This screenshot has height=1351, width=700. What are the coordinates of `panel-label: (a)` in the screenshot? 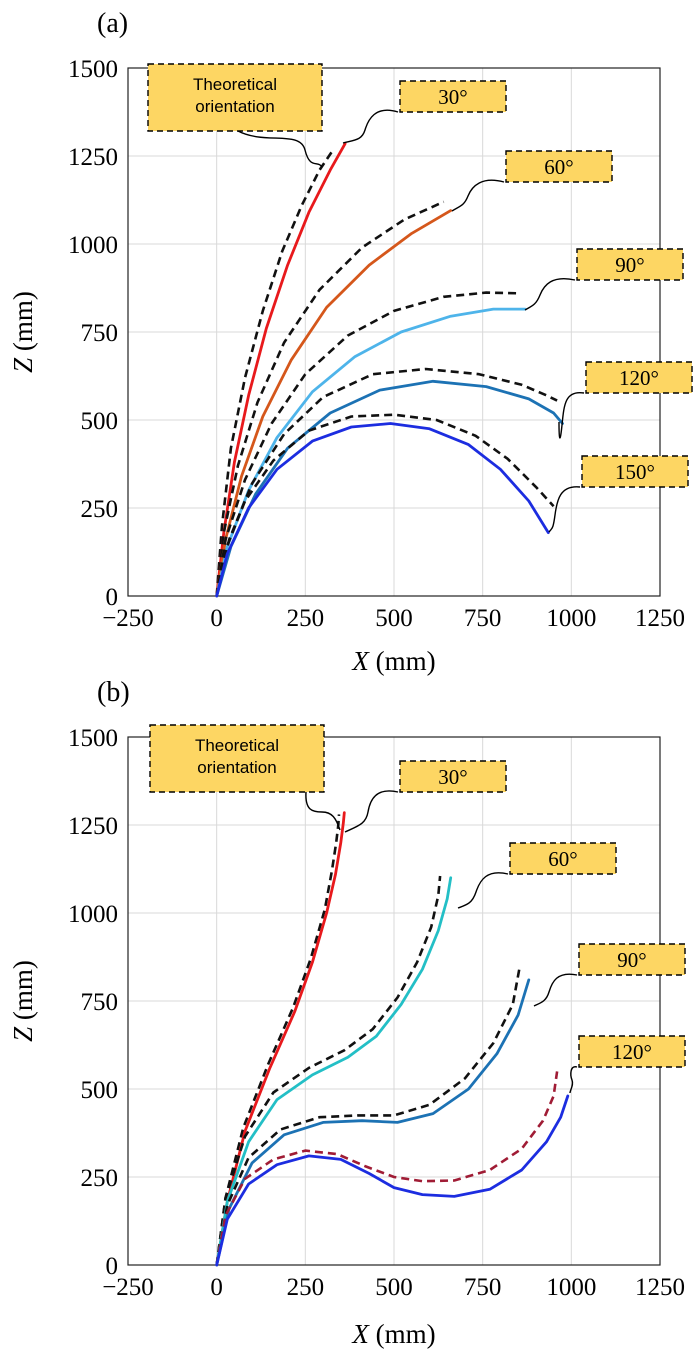 It's located at (112, 23).